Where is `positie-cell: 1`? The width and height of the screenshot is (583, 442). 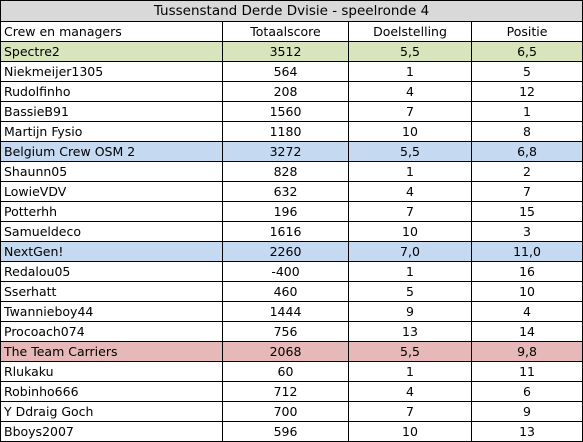
positie-cell: 1 is located at coordinates (526, 111).